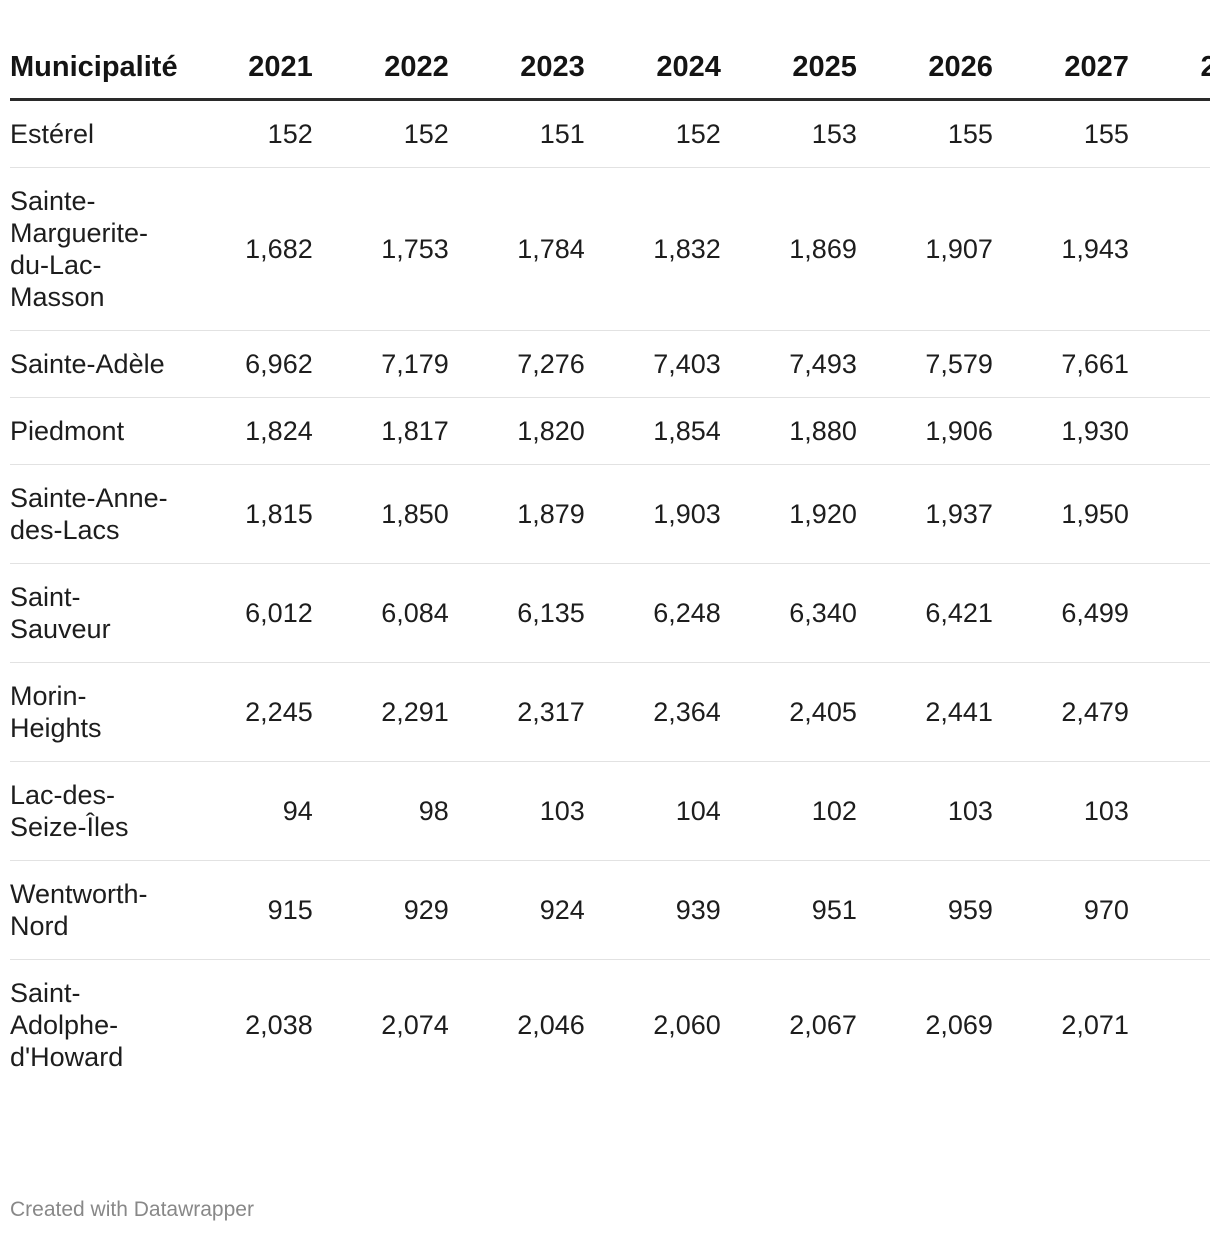 This screenshot has height=1236, width=1220. What do you see at coordinates (929, 364) in the screenshot?
I see `population-value-cell: 7,579` at bounding box center [929, 364].